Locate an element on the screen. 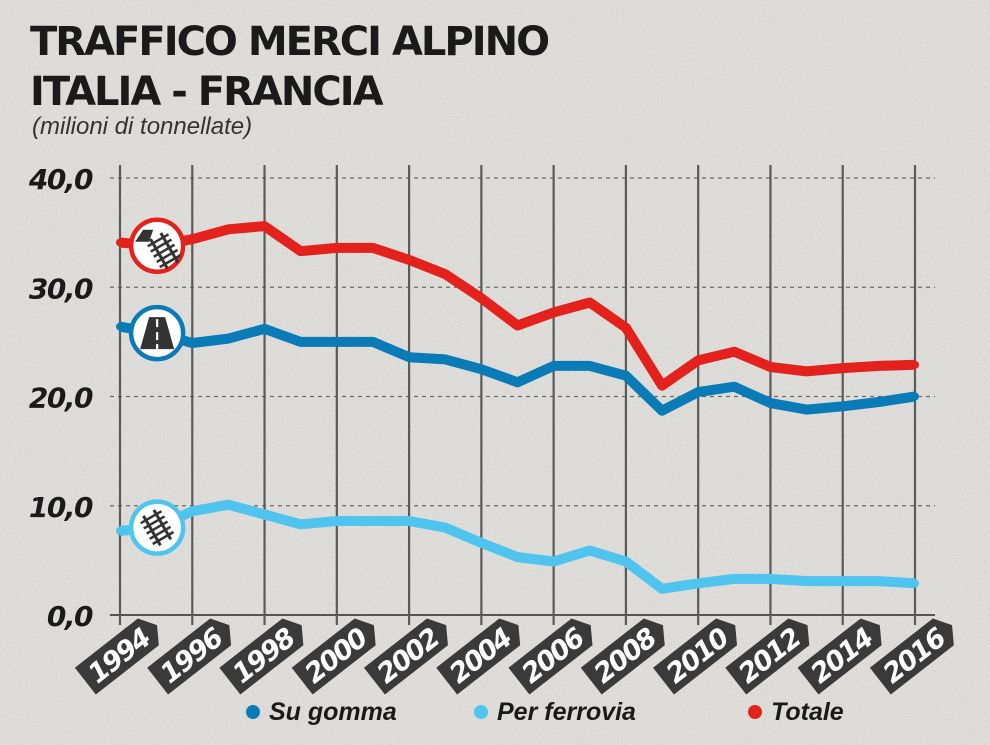  x-tick-label: 2014 is located at coordinates (839, 656).